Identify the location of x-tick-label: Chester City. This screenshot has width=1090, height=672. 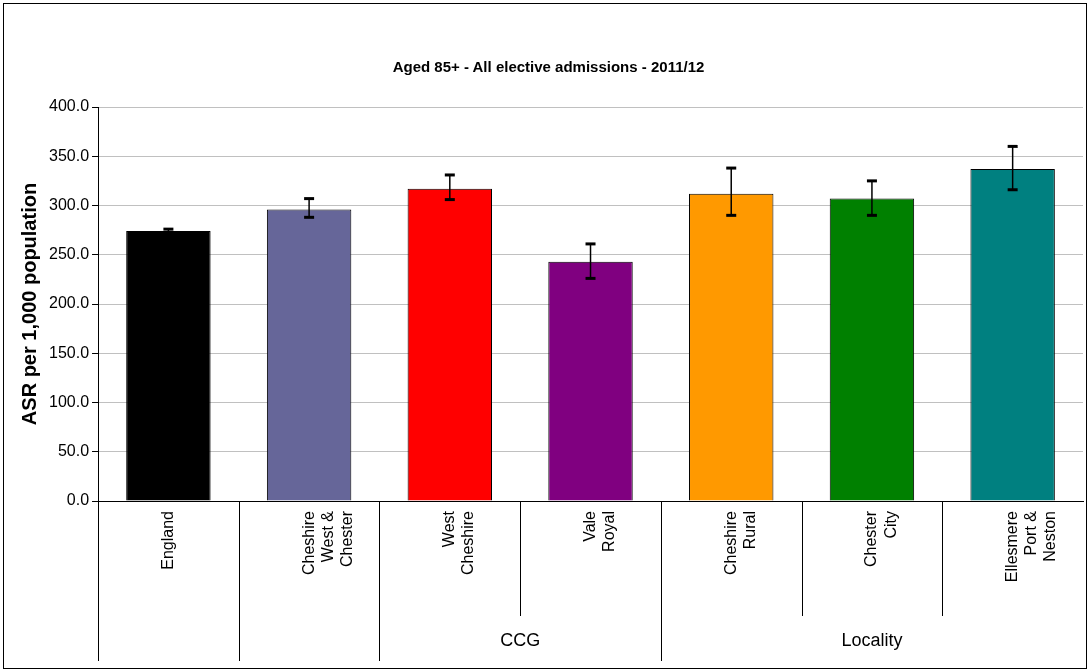
(880, 539).